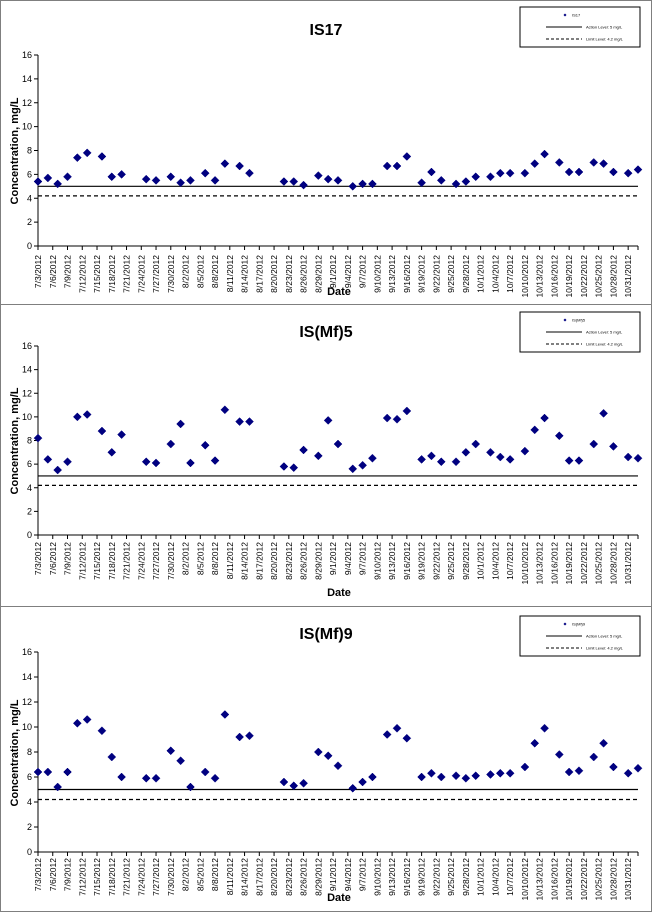 Image resolution: width=652 pixels, height=916 pixels. Describe the element at coordinates (569, 563) in the screenshot. I see `x-tick-label: 10/19/2012` at that location.